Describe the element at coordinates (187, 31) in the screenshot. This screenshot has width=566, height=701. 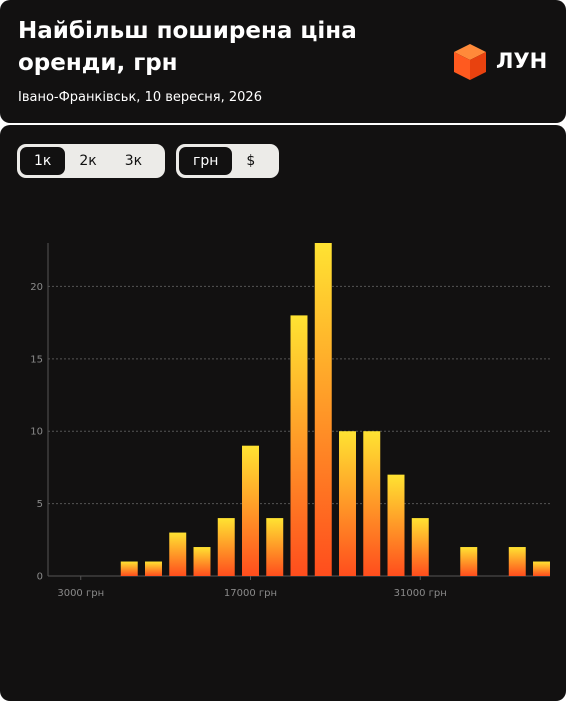
I see `title: Найбільш поширена ціна` at that location.